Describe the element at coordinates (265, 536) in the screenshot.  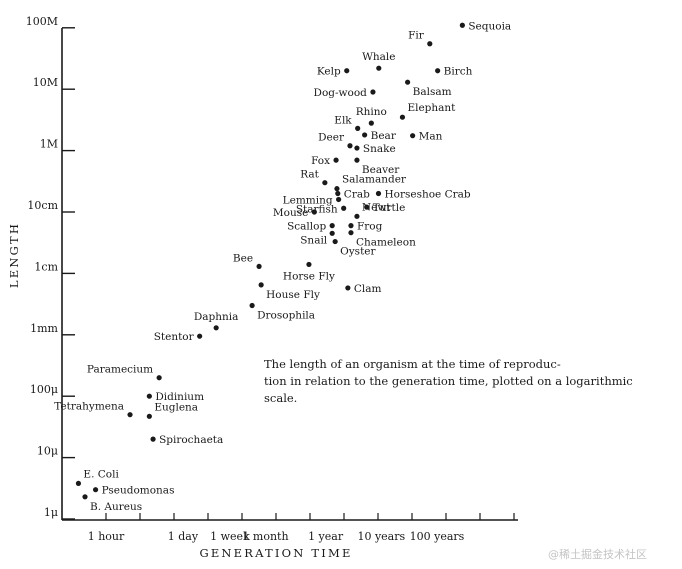
I see `x-tick-label: 1 month` at that location.